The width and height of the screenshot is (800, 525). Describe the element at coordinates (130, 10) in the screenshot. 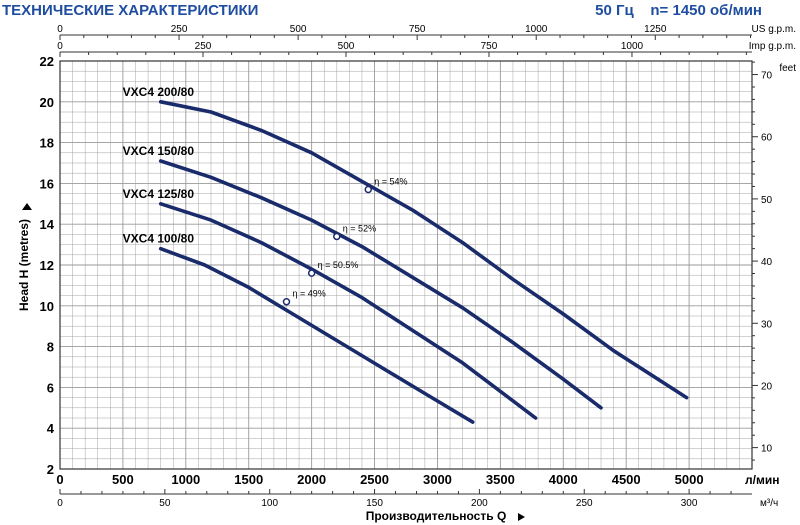

I see `page-title: ТЕХНИЧЕСКИЕ ХАРАКТЕРИСТИКИ` at that location.